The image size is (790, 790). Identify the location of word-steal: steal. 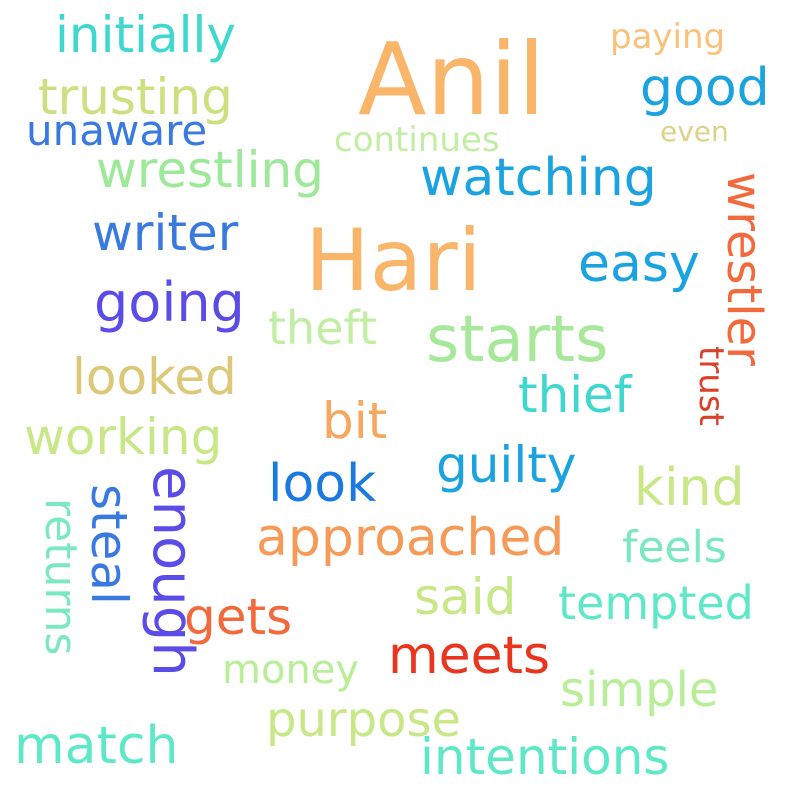
(109, 544).